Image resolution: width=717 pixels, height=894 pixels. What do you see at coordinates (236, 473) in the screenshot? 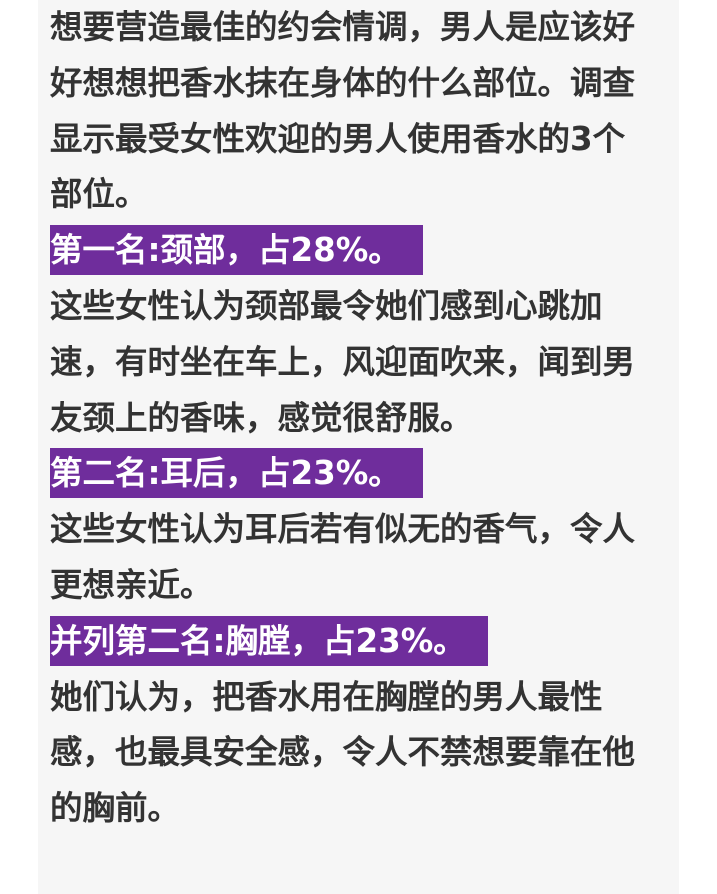
I see `section-heading-second-label: 第二名:耳后，占23%。` at bounding box center [236, 473].